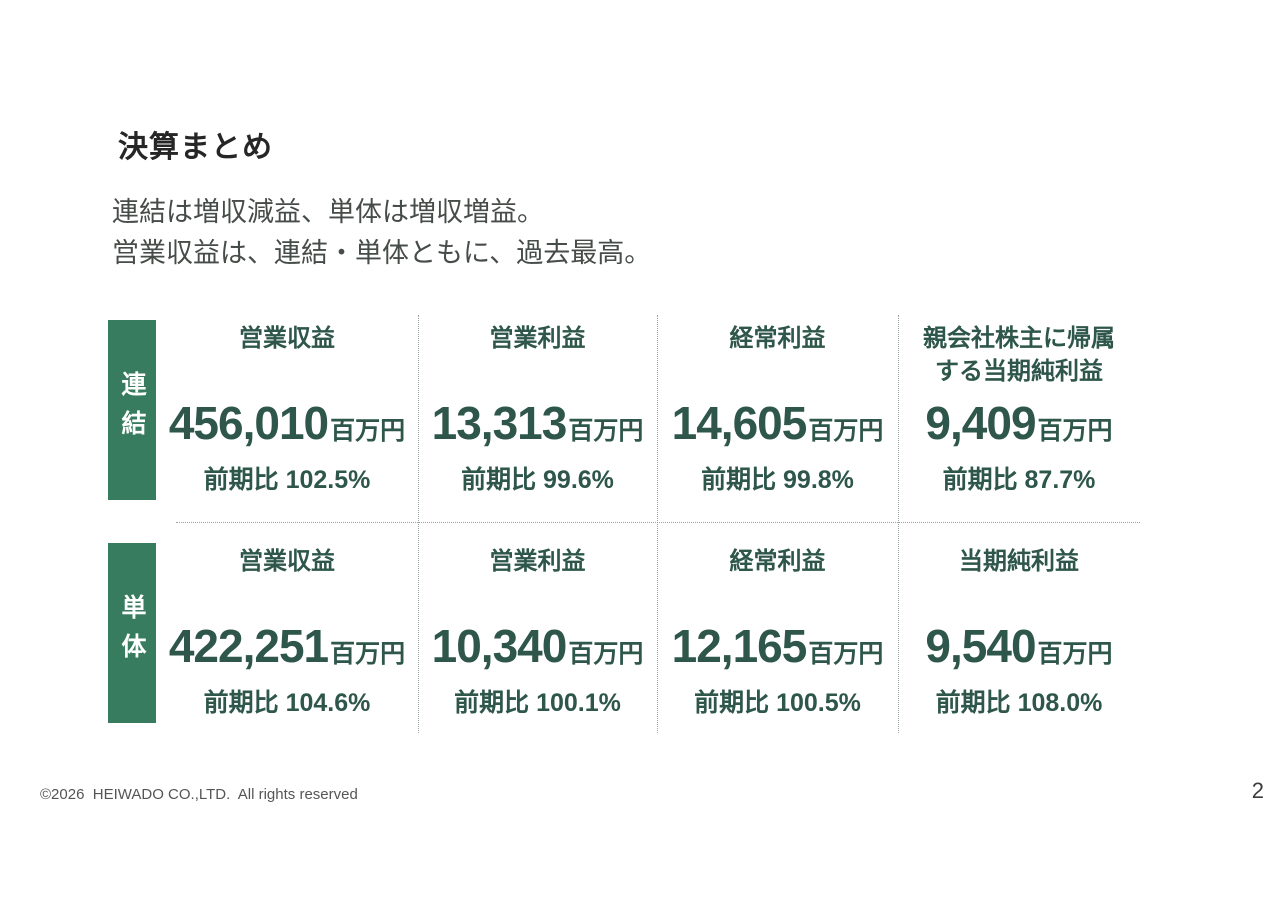  I want to click on metric-value: 12,165, so click(739, 646).